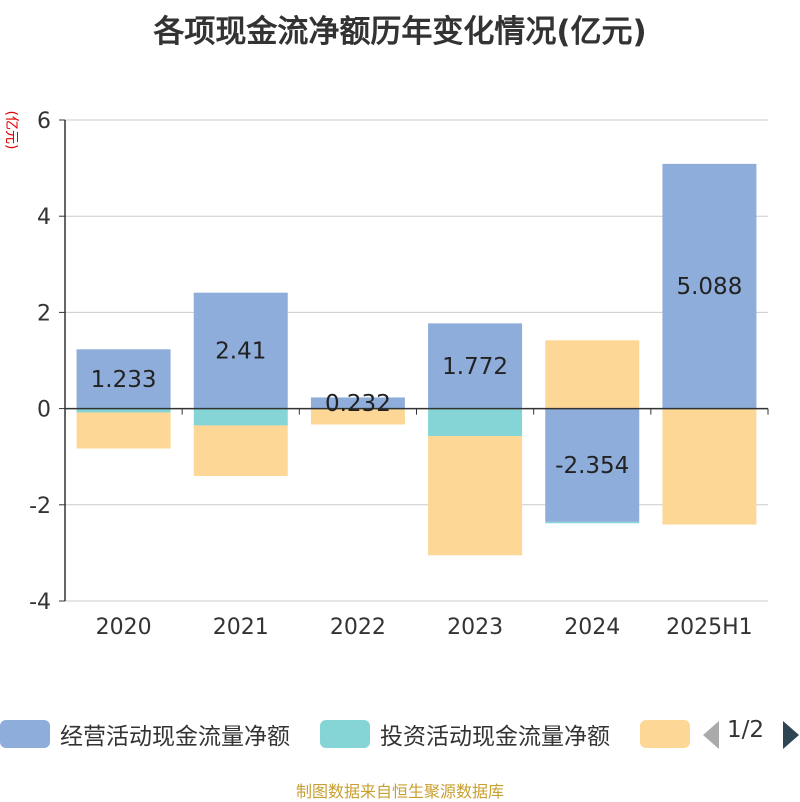  Describe the element at coordinates (495, 737) in the screenshot. I see `legend-label-investing: 投资活动现金流量净额` at that location.